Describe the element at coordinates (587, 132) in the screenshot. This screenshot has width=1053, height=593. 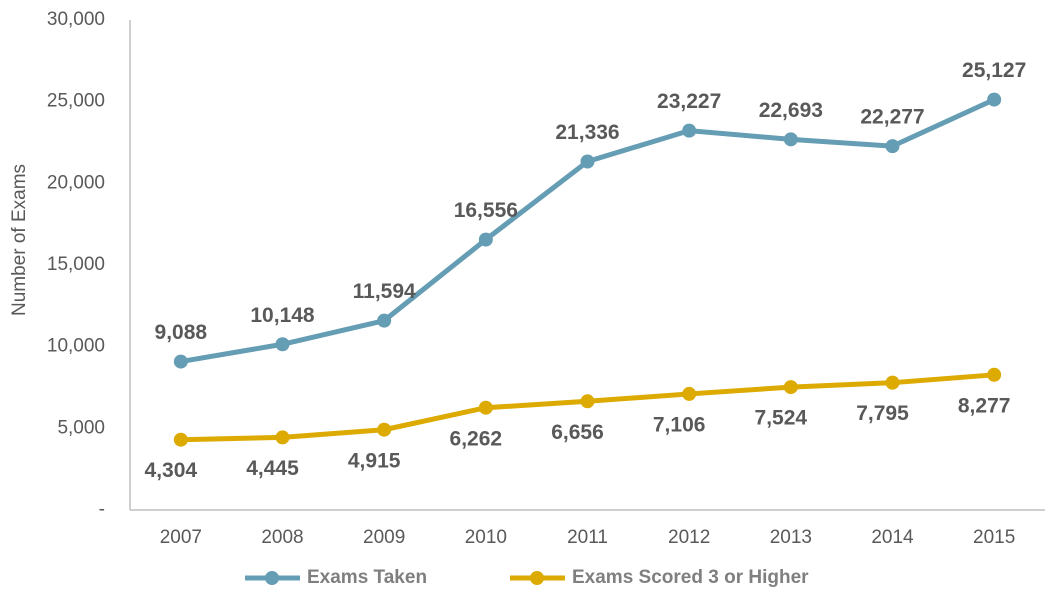
I see `data-label: 21,336` at that location.